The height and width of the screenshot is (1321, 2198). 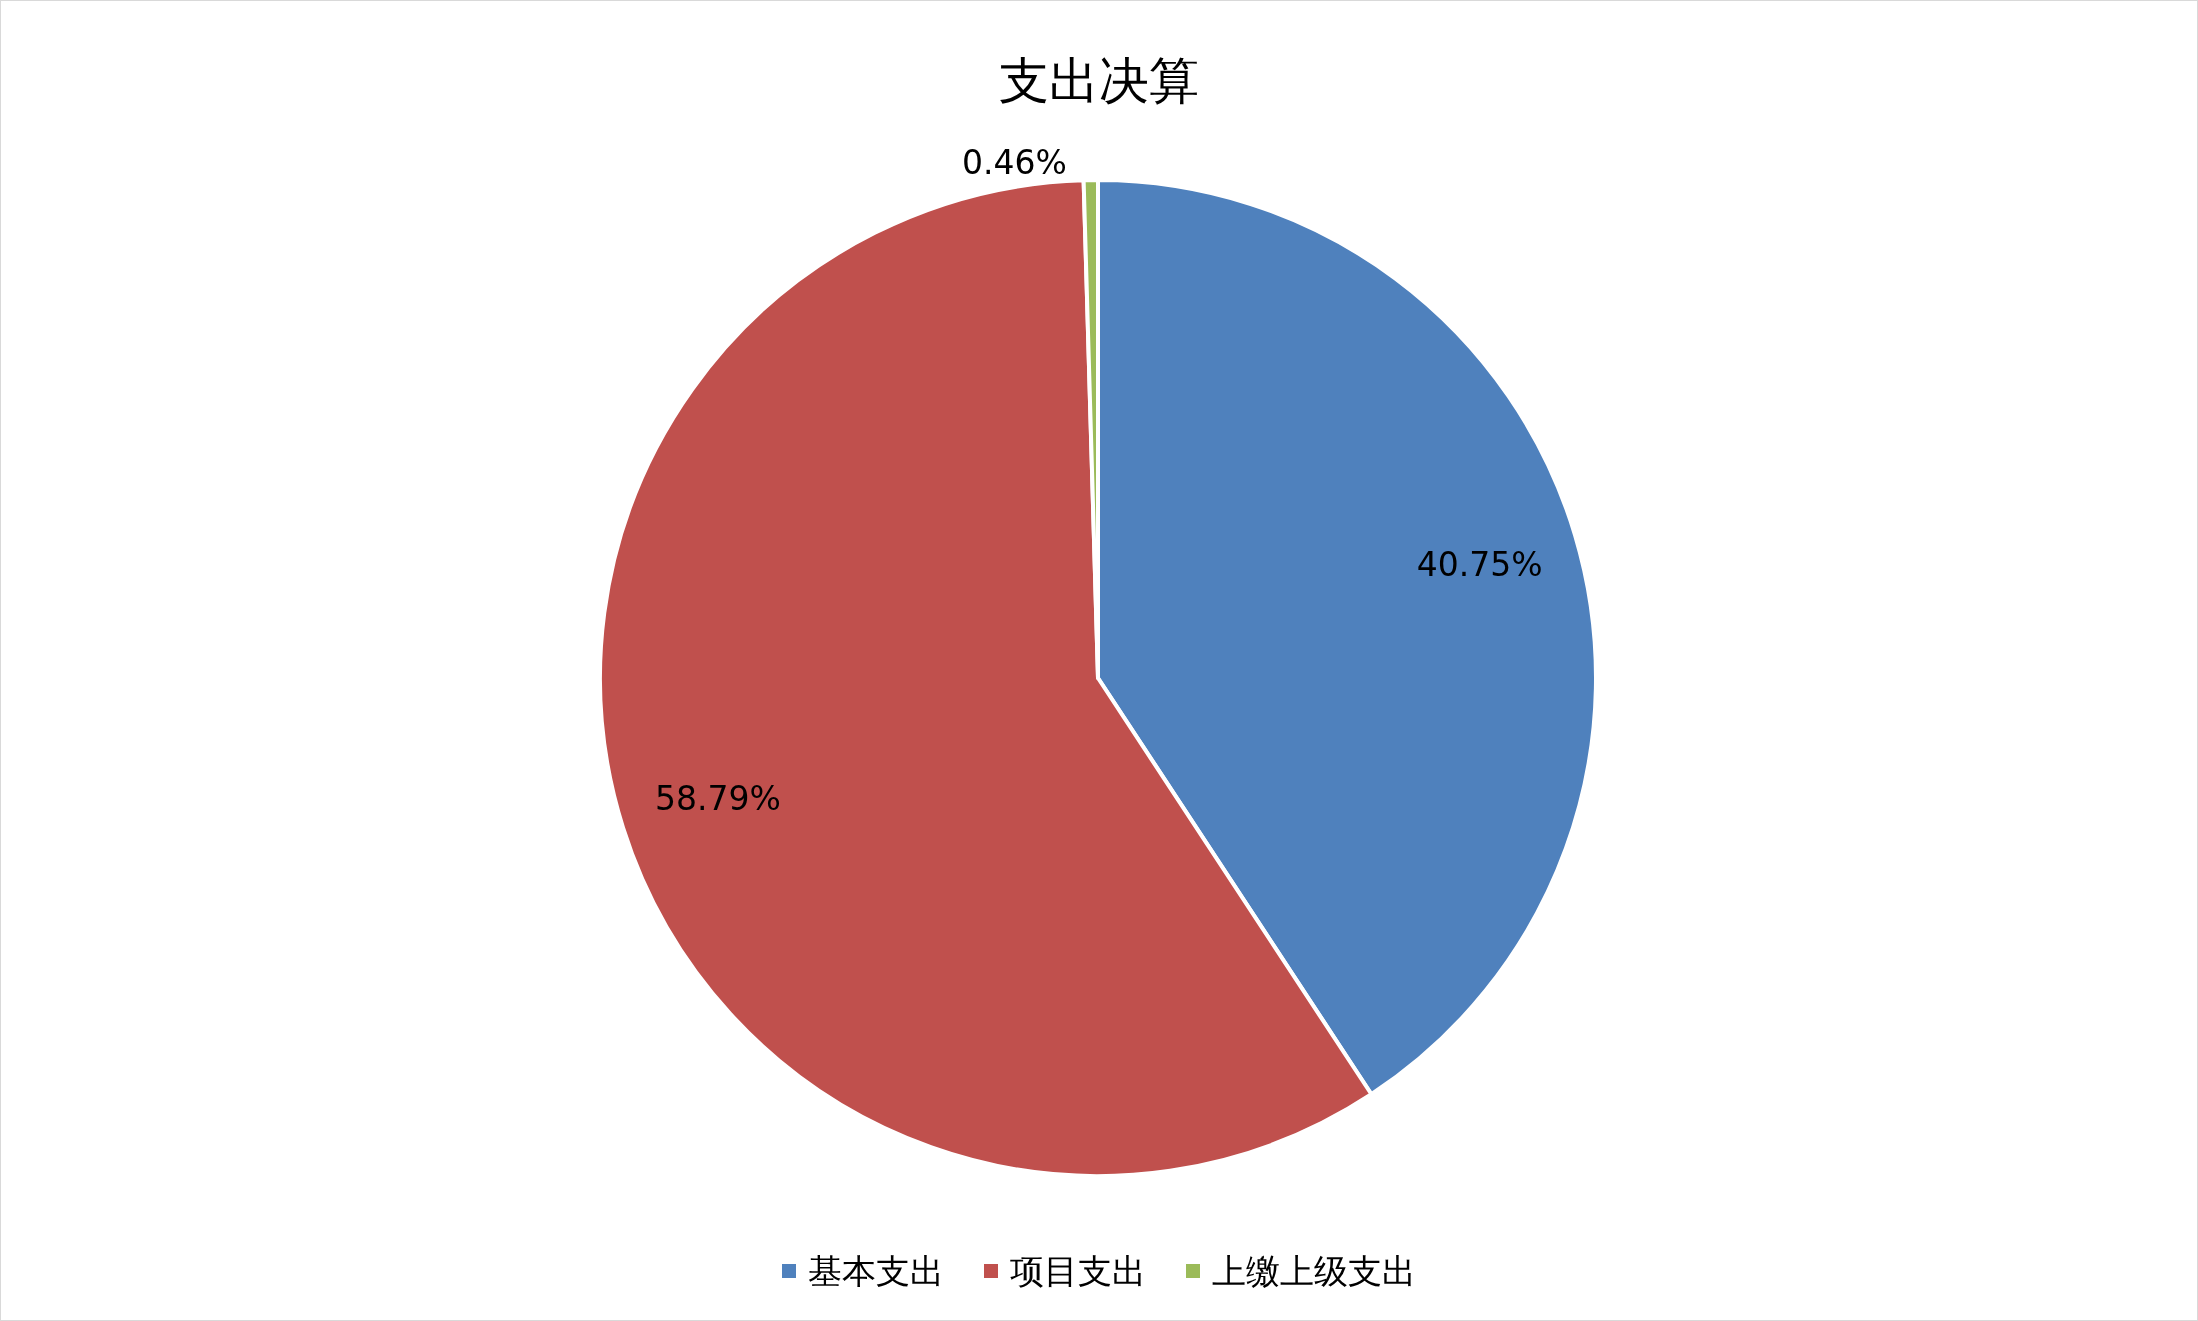 I want to click on legend-label: 基本支出, so click(x=876, y=1271).